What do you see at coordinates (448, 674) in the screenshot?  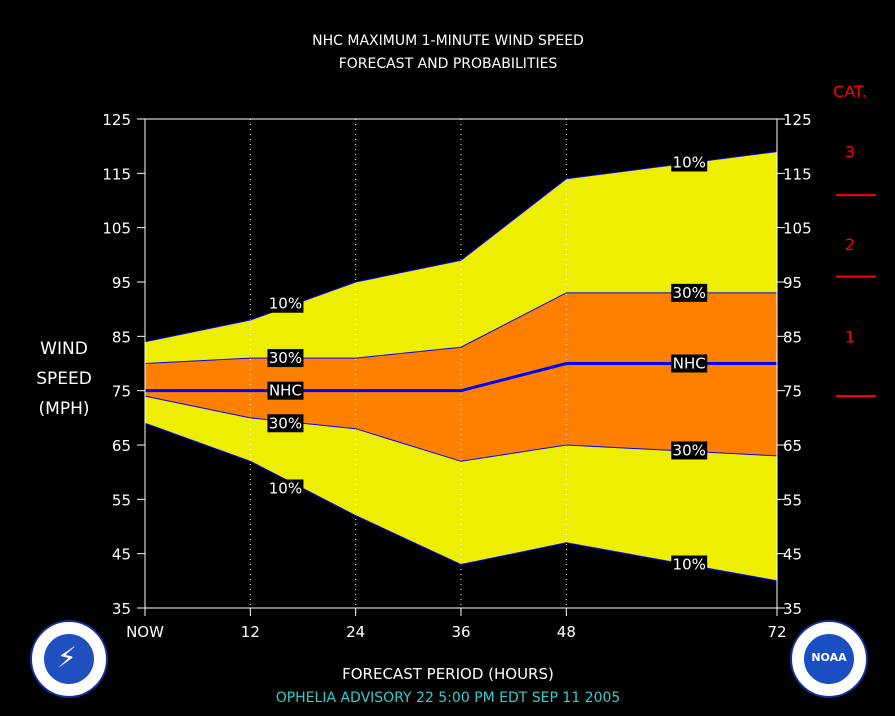 I see `x-axis-label: FORECAST PERIOD (HOURS)` at bounding box center [448, 674].